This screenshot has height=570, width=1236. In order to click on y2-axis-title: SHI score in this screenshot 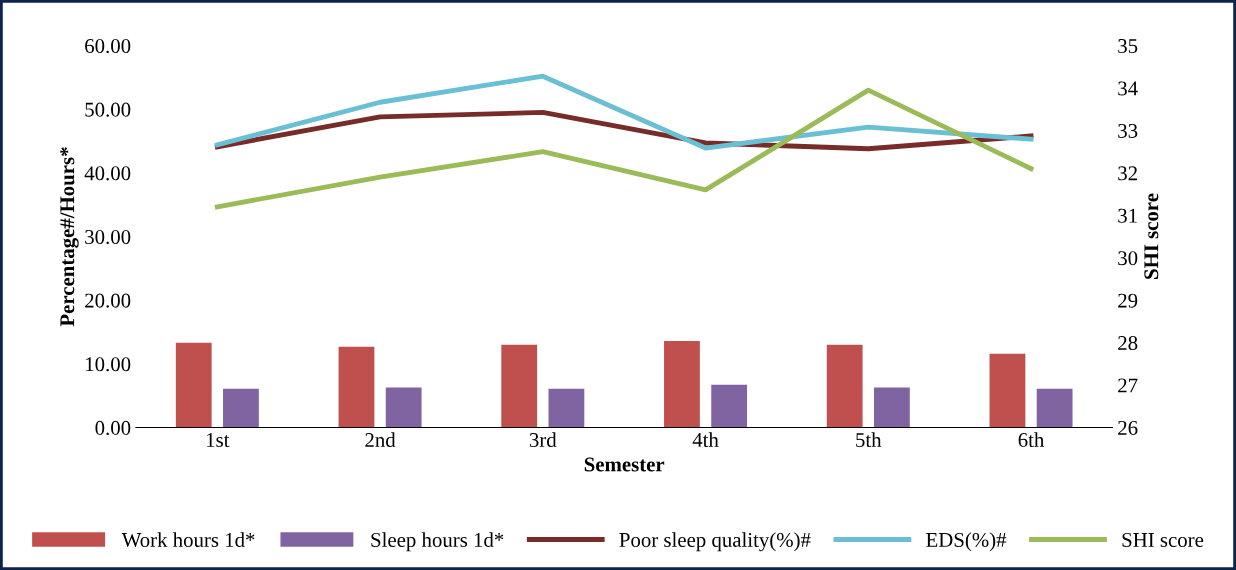, I will do `click(1151, 236)`.